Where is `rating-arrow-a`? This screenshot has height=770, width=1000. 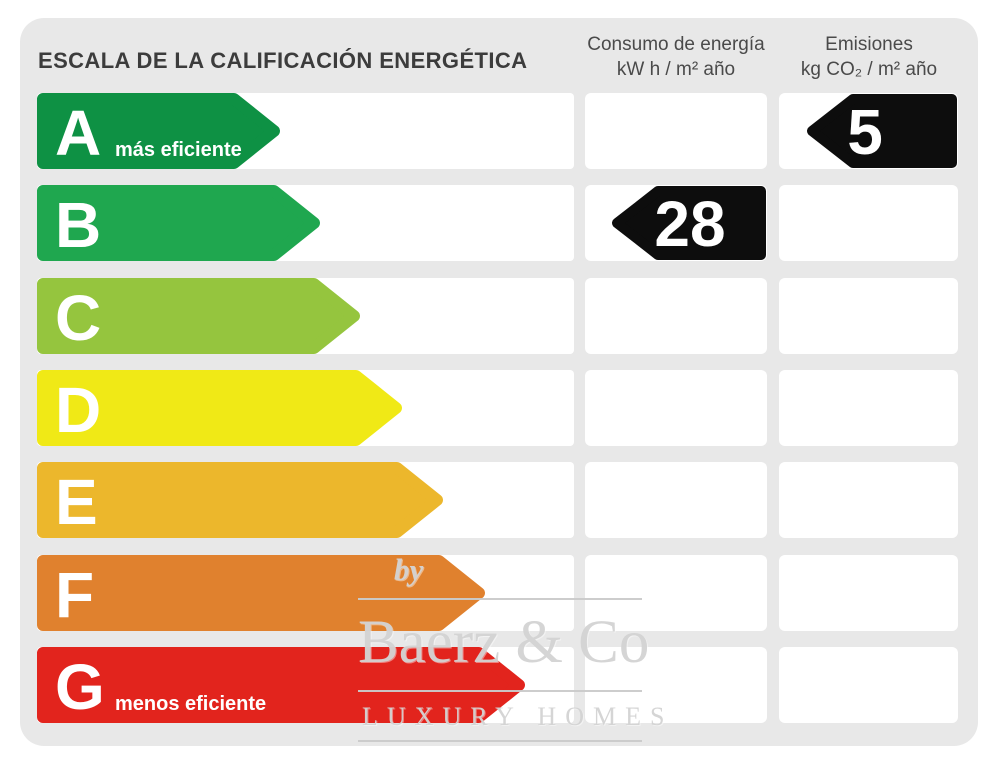
rating-arrow-a is located at coordinates (158, 131).